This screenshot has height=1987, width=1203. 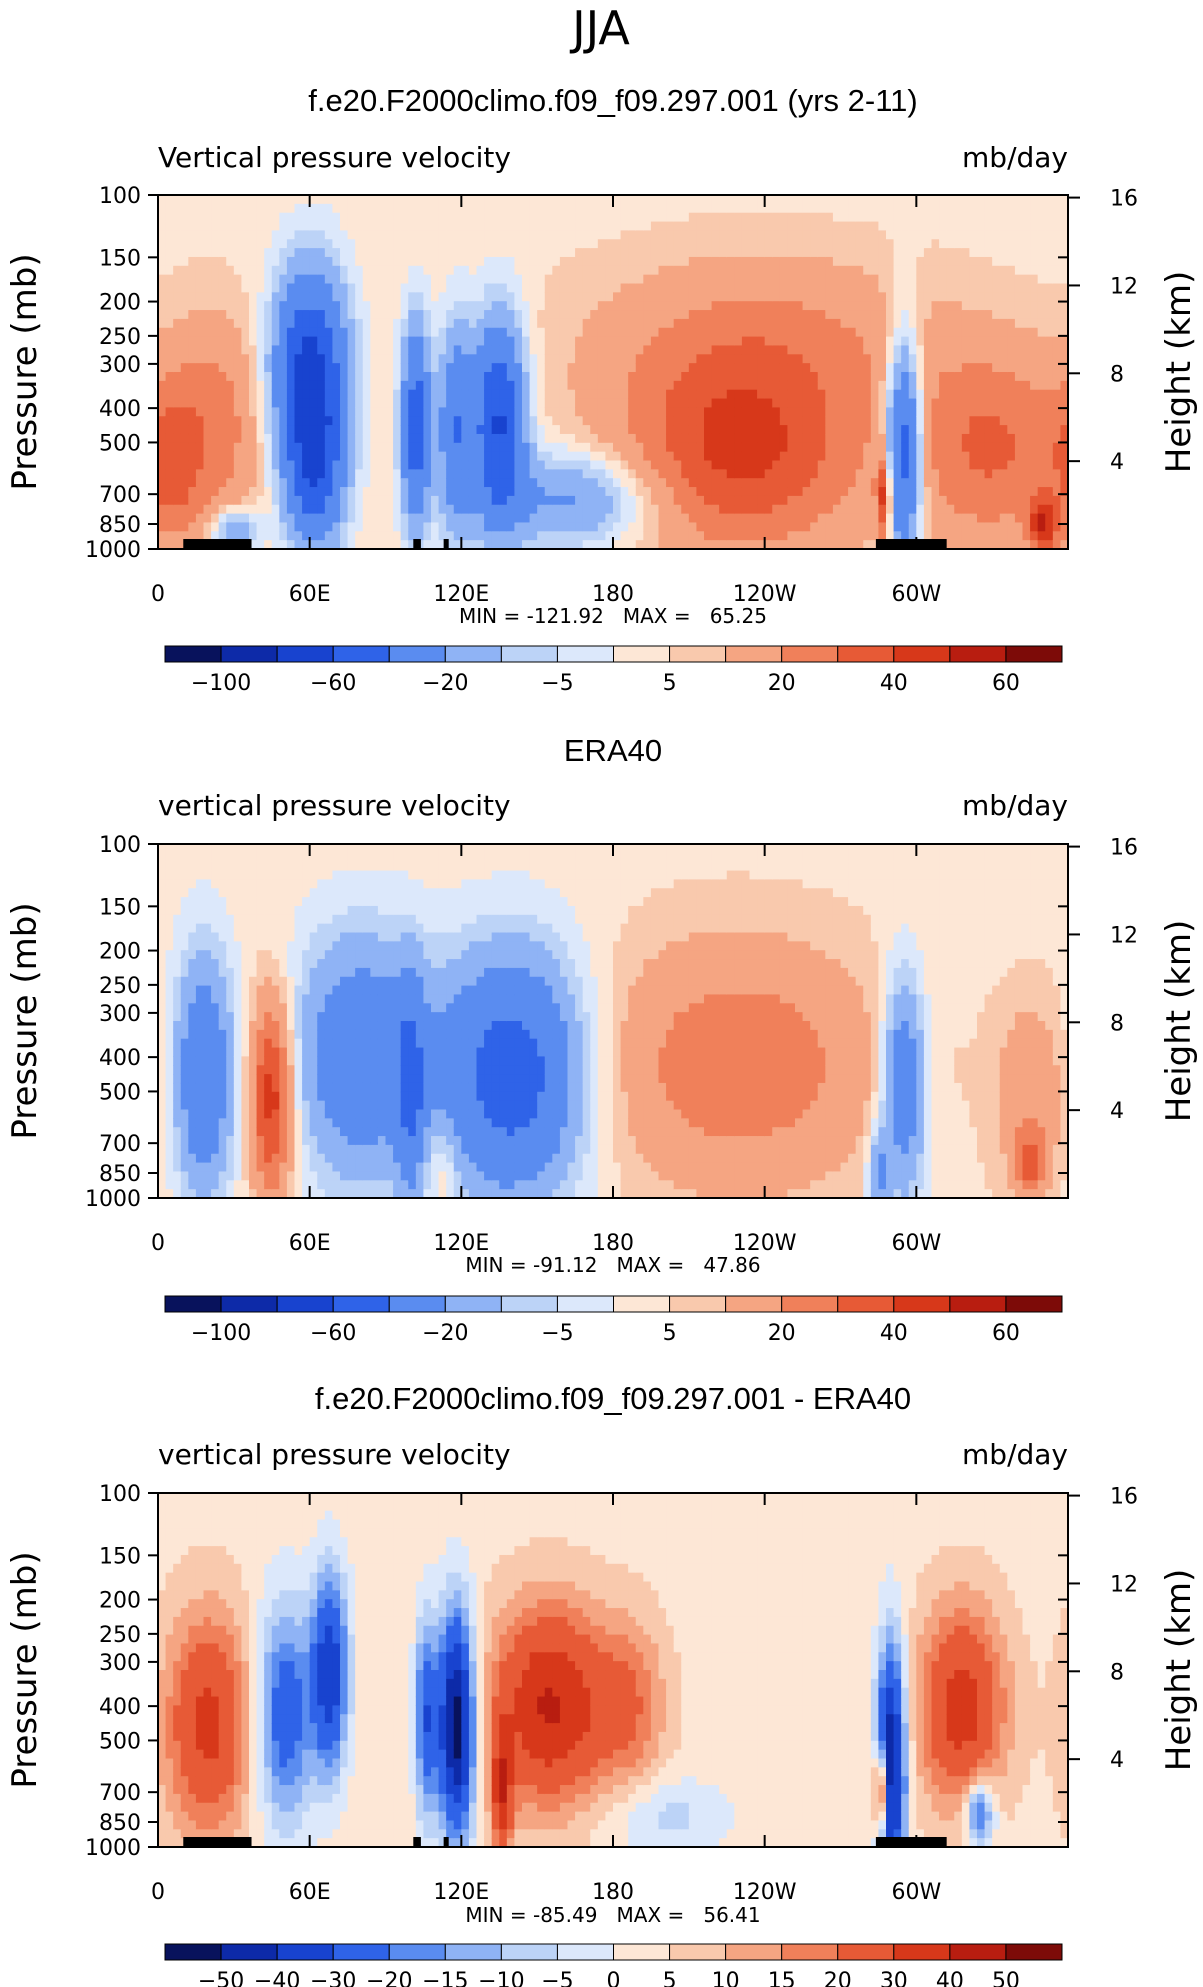 What do you see at coordinates (120, 365) in the screenshot?
I see `y-tick-label: 300` at bounding box center [120, 365].